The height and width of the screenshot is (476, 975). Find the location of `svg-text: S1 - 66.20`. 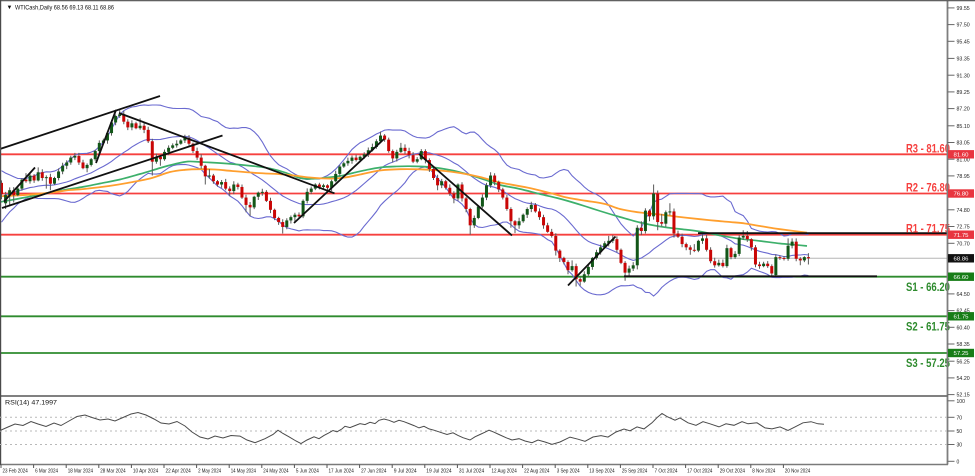

svg-text: S1 - 66.20 is located at coordinates (928, 288).